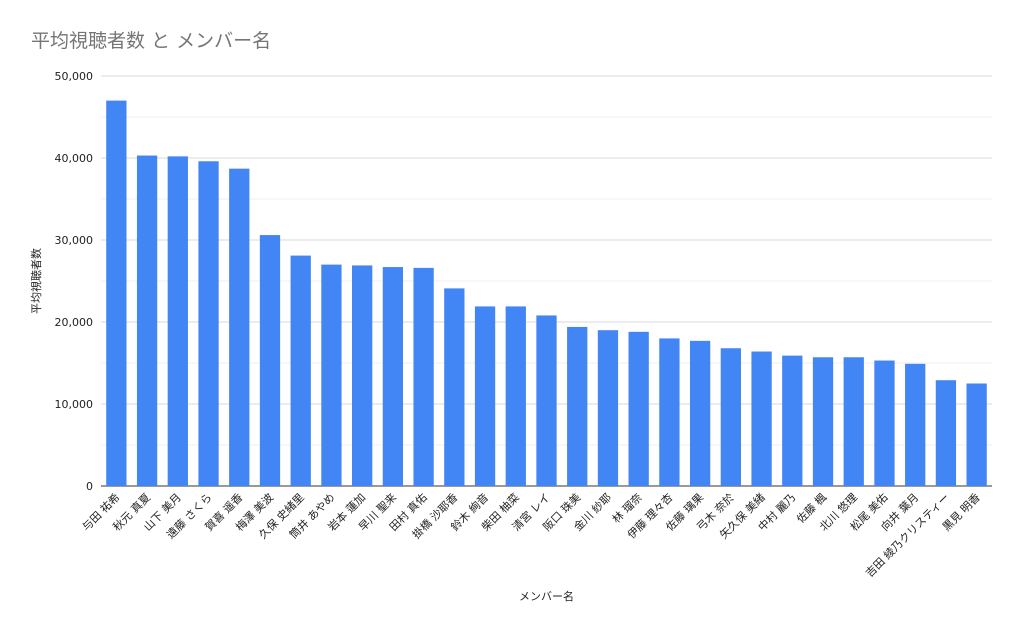 The height and width of the screenshot is (633, 1024). What do you see at coordinates (74, 322) in the screenshot?
I see `y-tick-label: 20,000` at bounding box center [74, 322].